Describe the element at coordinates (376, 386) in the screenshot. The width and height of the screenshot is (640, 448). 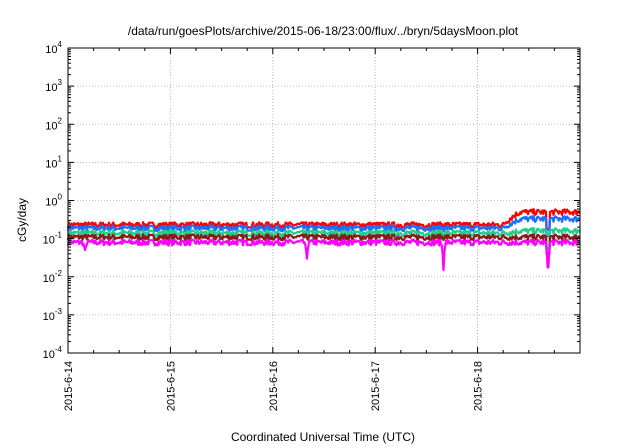
I see `x-tick-label: 2015-6-17` at that location.